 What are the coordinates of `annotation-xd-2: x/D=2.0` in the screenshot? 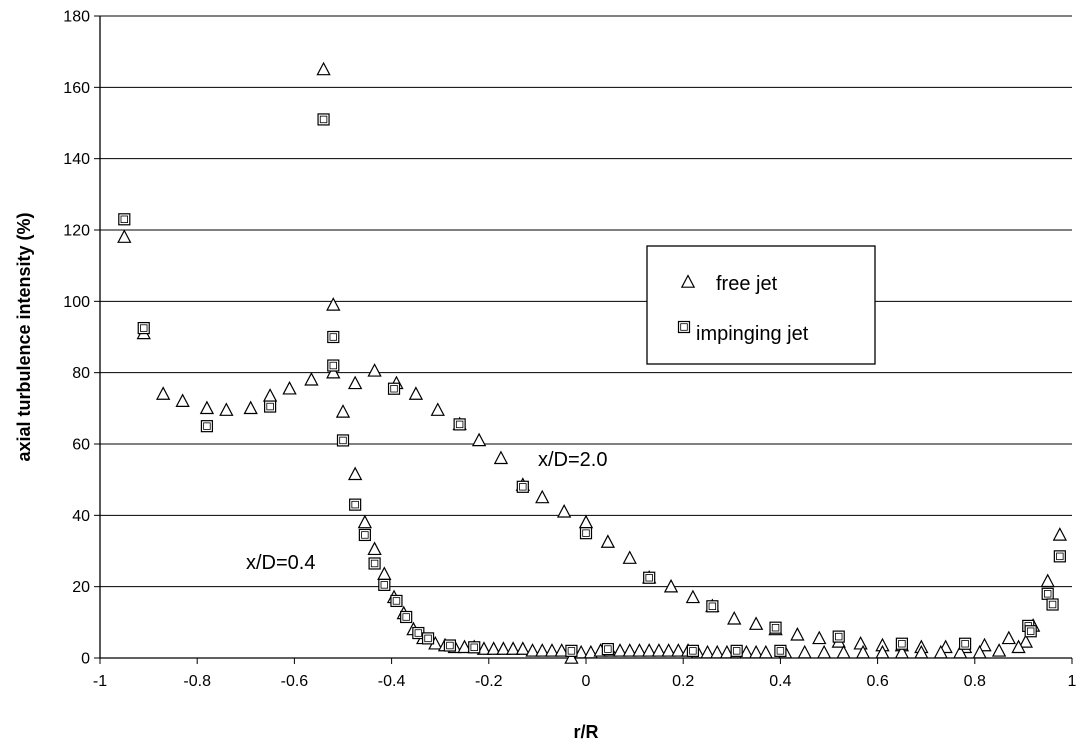 It's located at (572, 460).